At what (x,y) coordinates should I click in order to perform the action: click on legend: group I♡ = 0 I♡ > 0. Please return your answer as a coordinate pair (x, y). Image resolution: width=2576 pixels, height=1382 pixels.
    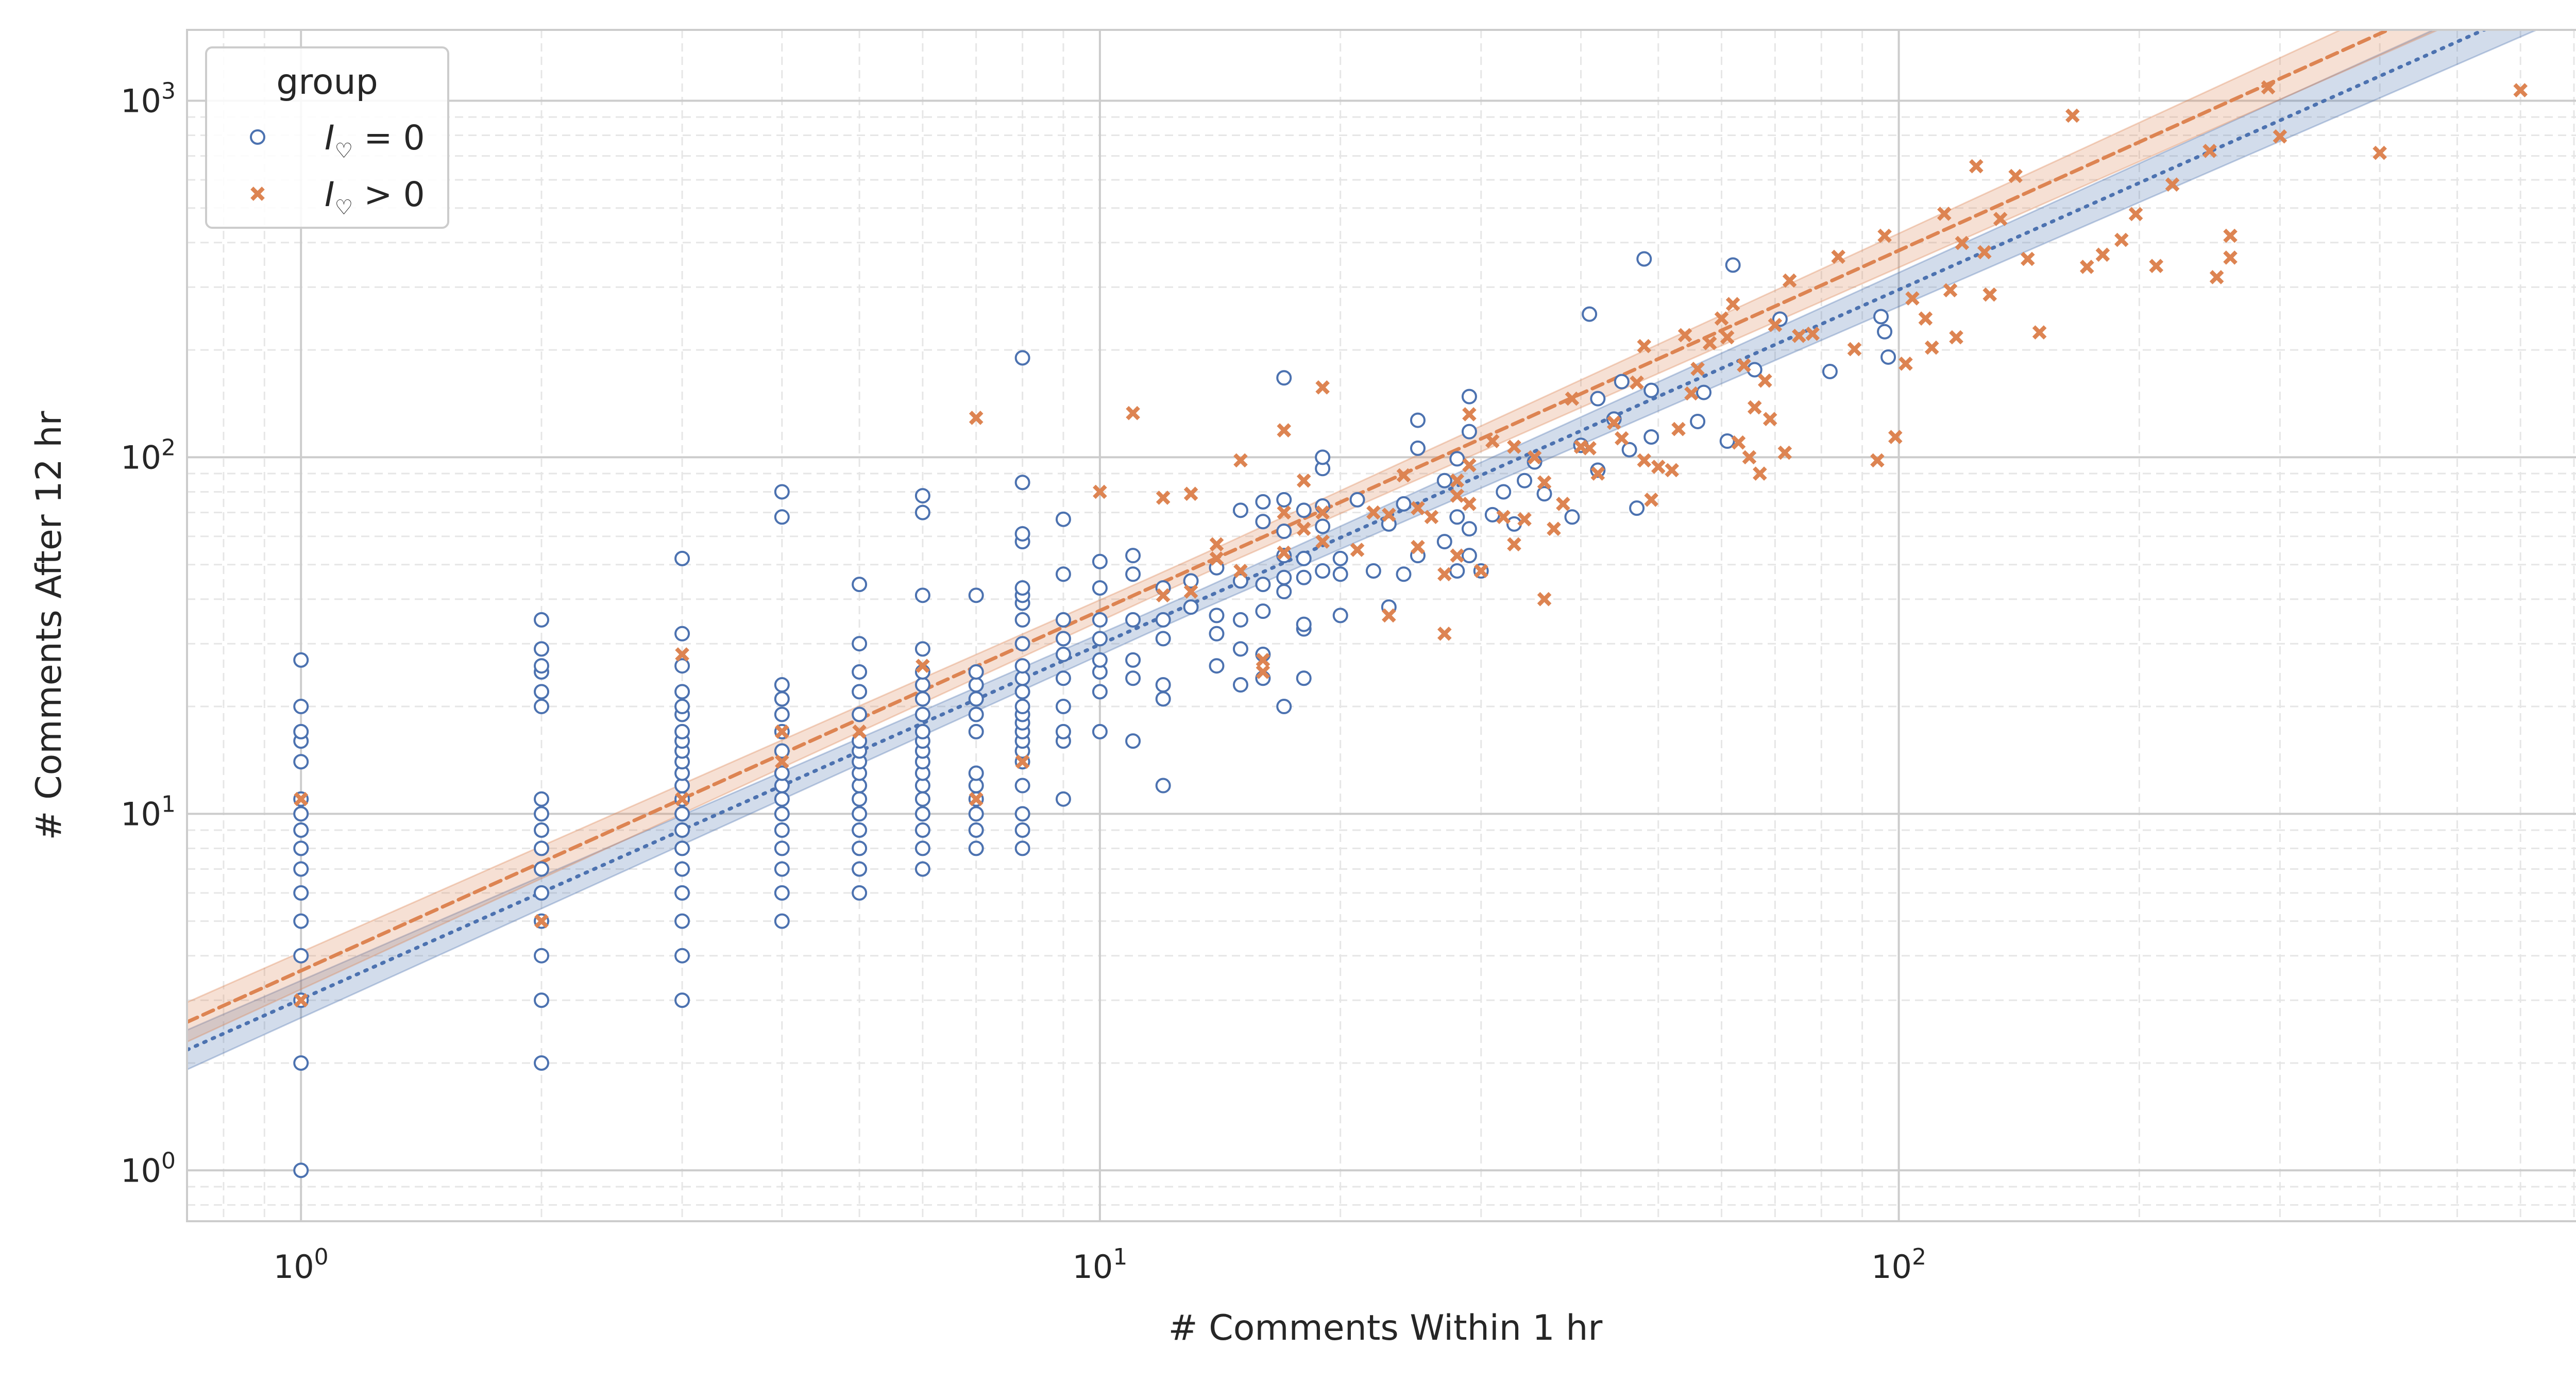
    Looking at the image, I should click on (327, 137).